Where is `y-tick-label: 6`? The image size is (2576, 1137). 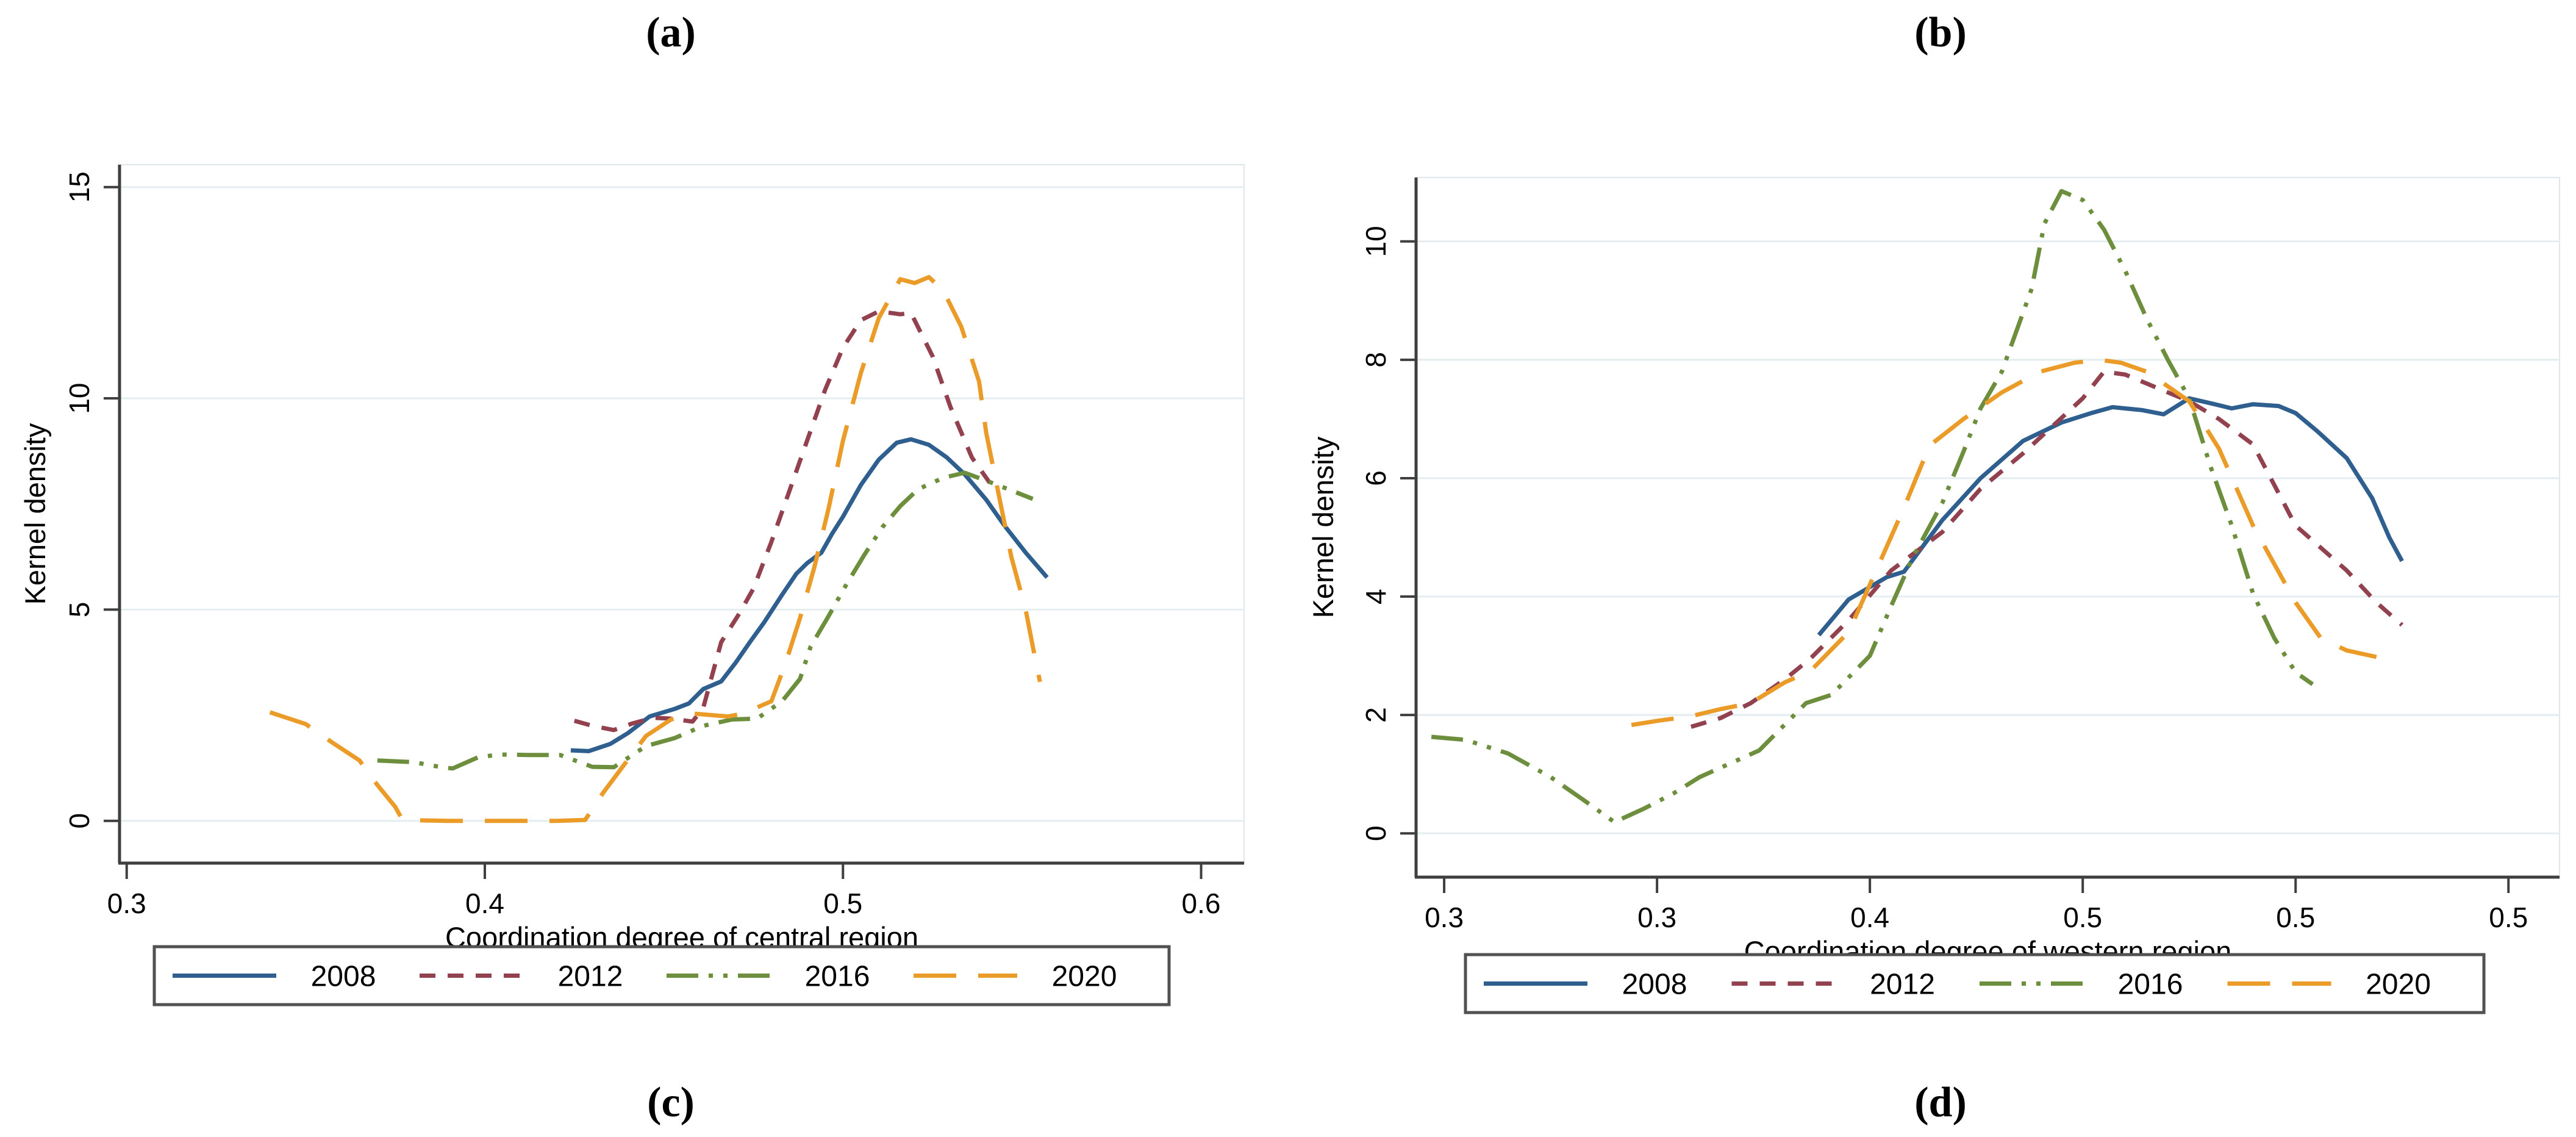 y-tick-label: 6 is located at coordinates (1376, 478).